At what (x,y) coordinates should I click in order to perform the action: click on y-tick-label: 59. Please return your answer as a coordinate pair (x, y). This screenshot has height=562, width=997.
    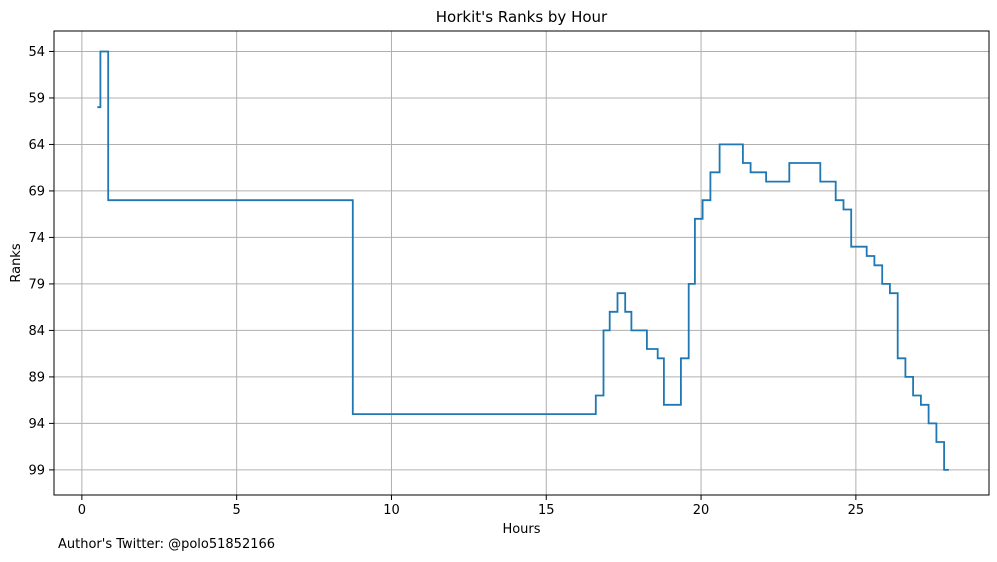
    Looking at the image, I should click on (36, 98).